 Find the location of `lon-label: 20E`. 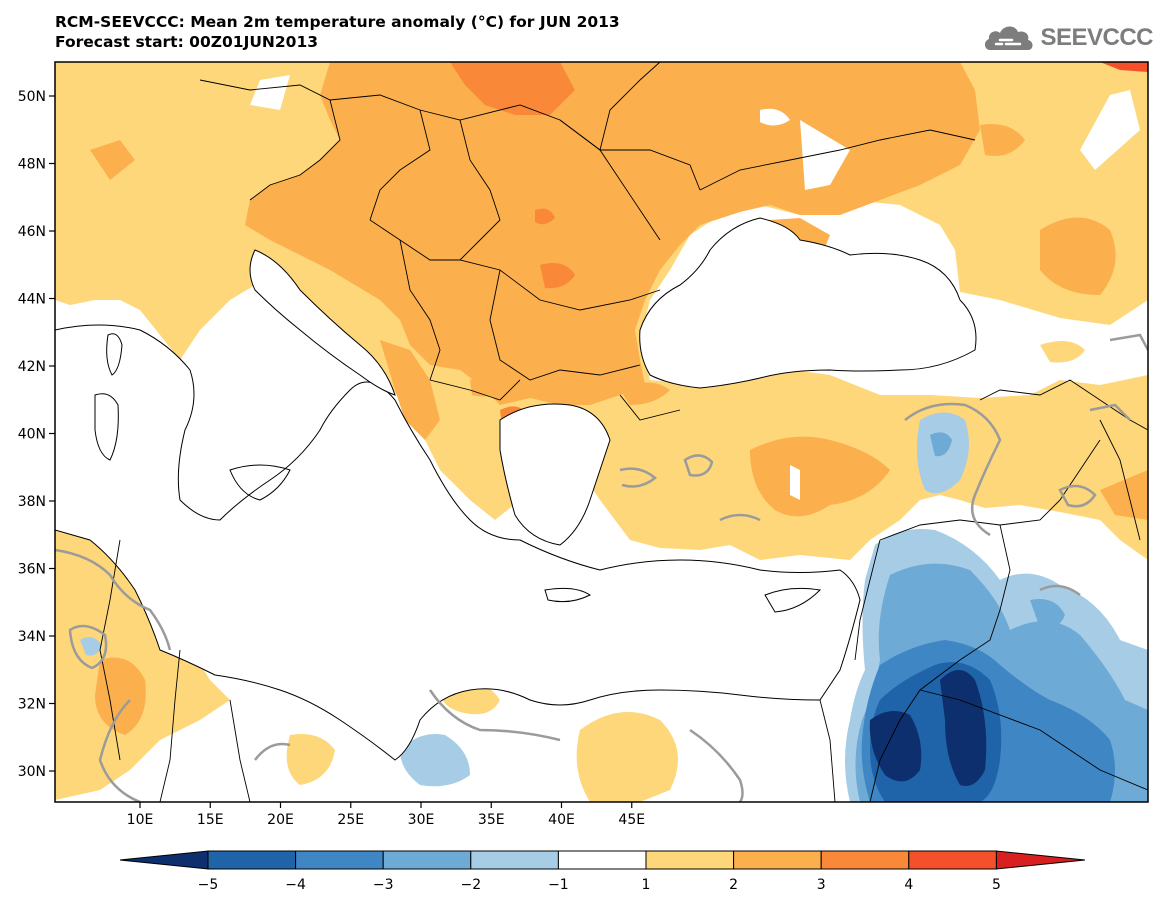

lon-label: 20E is located at coordinates (280, 820).